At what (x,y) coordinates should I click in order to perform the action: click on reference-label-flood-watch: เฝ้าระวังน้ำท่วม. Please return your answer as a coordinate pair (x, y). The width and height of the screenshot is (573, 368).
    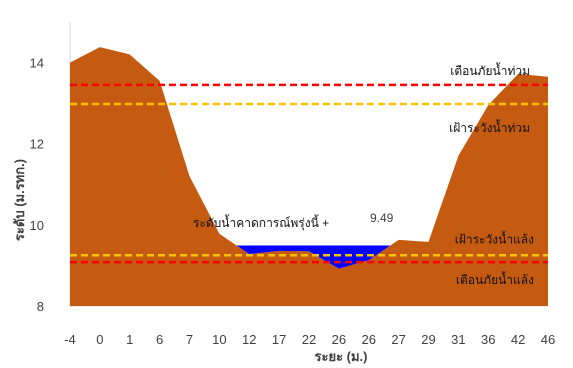
    Looking at the image, I should click on (489, 127).